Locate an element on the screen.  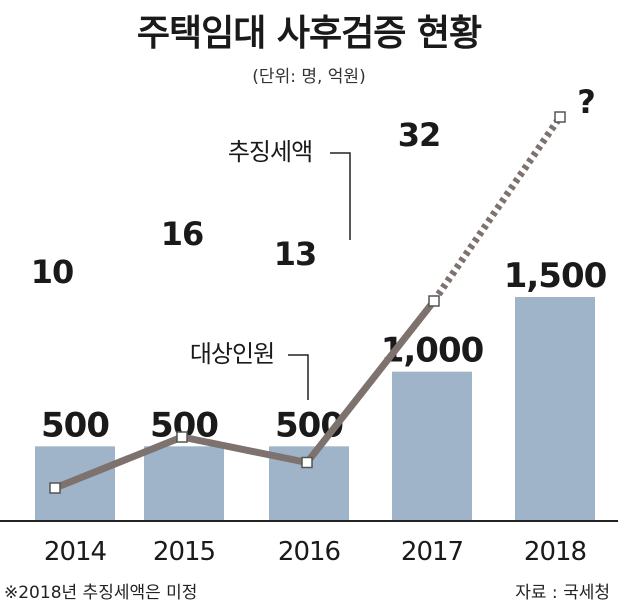
line-value-label-2014: 10 is located at coordinates (52, 272).